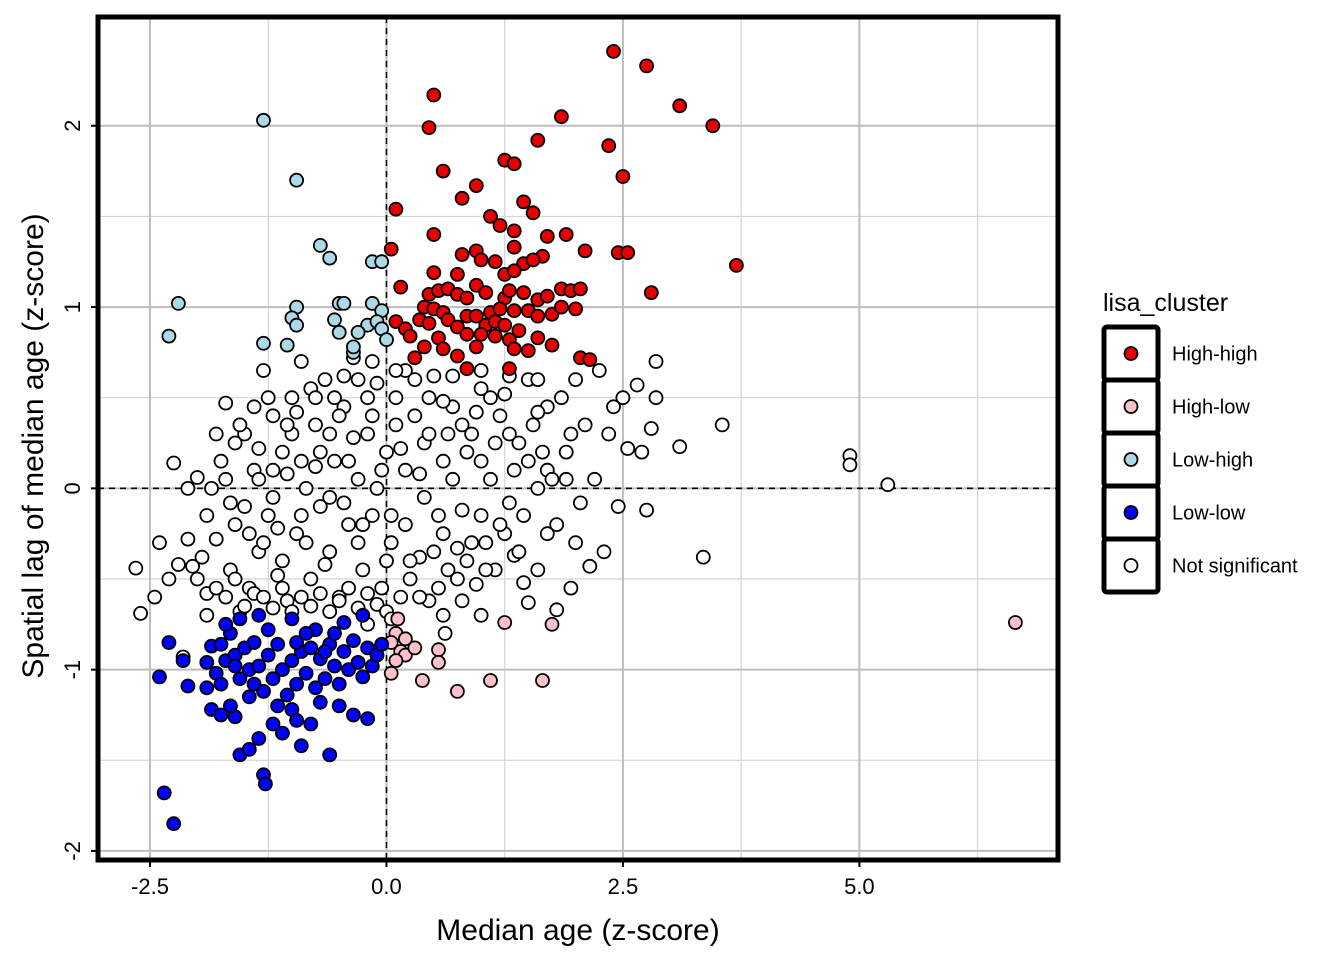  I want to click on y-tick-label: 0, so click(72, 488).